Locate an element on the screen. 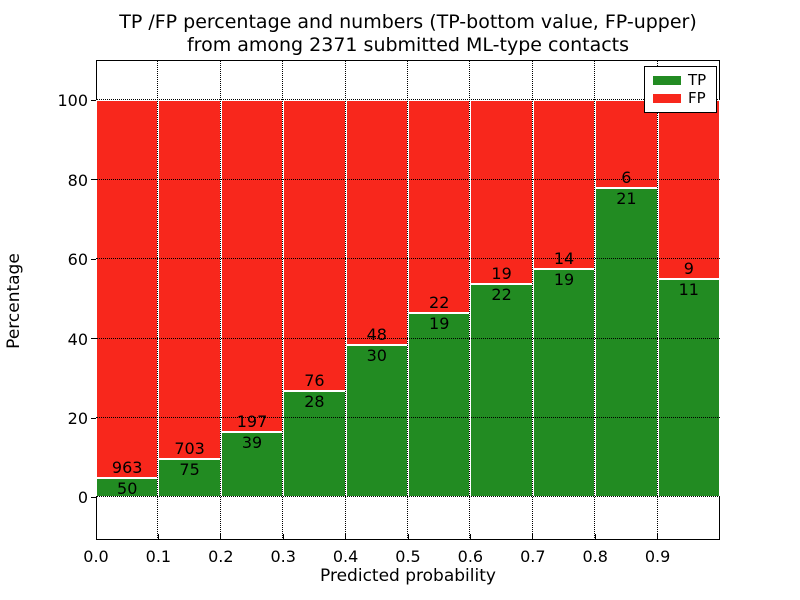 This screenshot has width=800, height=600. bar-label-fp: 197 is located at coordinates (252, 421).